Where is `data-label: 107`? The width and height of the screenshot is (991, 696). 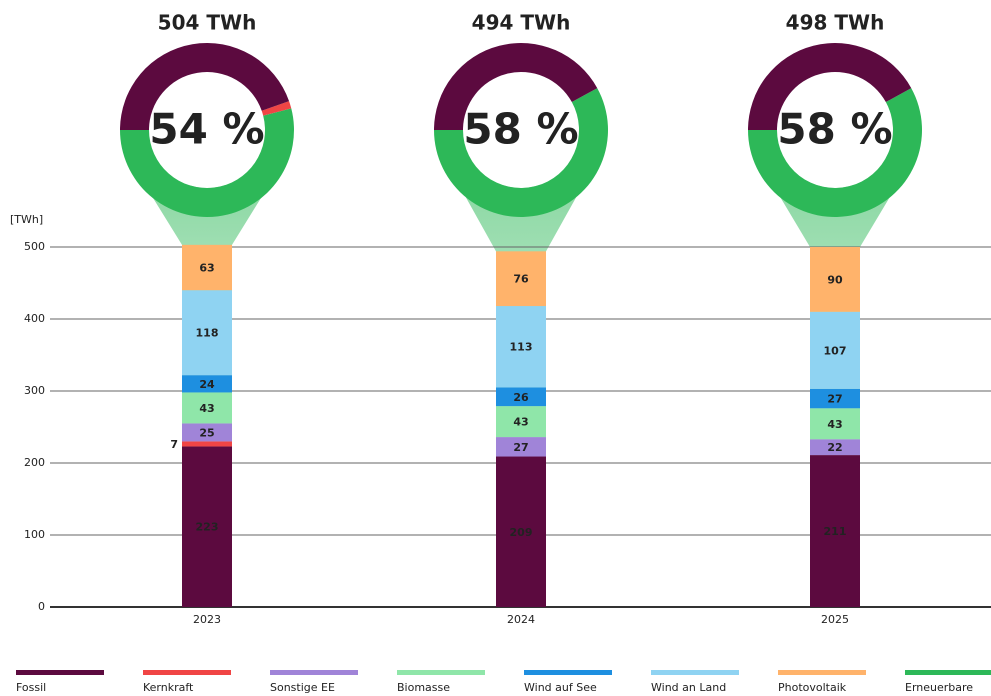 data-label: 107 is located at coordinates (835, 350).